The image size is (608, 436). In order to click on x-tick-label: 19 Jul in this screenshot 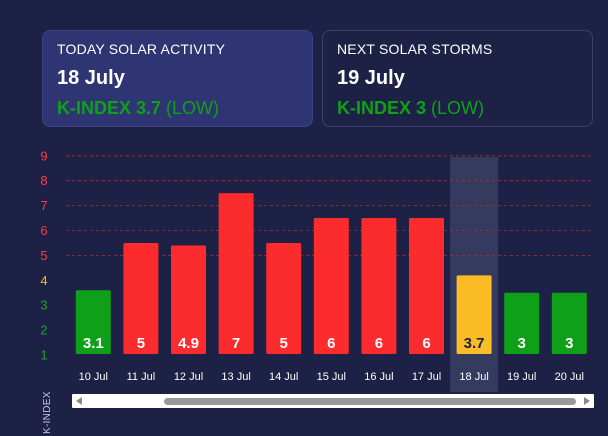, I will do `click(521, 377)`.